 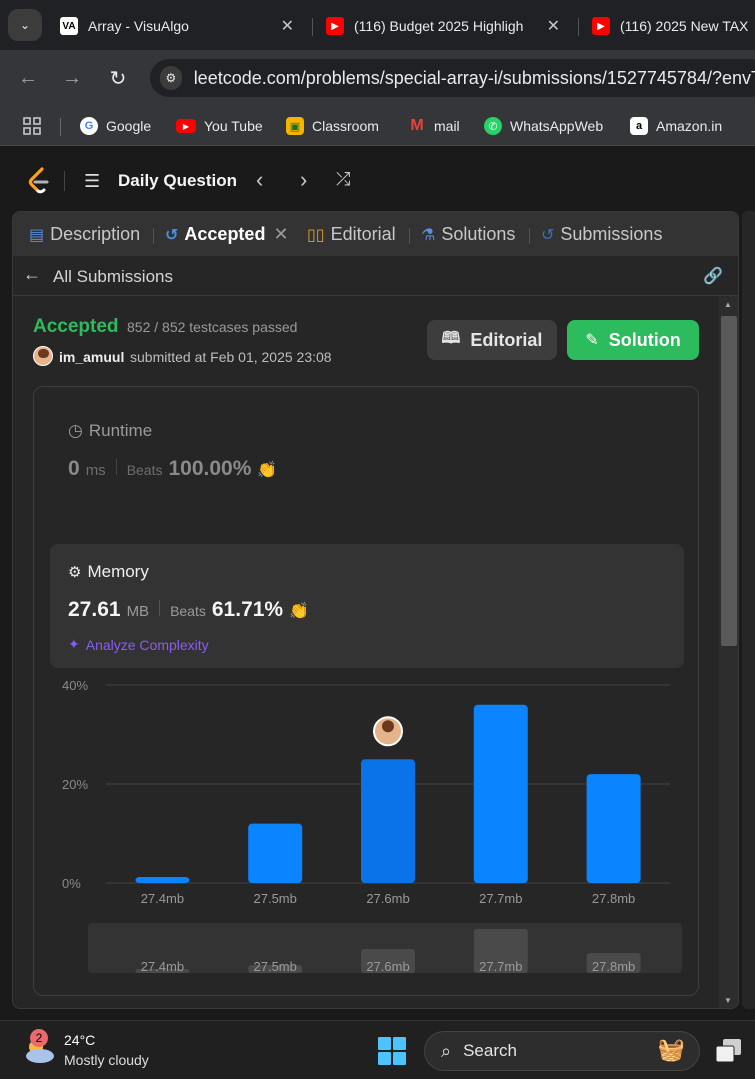 What do you see at coordinates (451, 338) in the screenshot?
I see `book-icon: 🕮` at bounding box center [451, 338].